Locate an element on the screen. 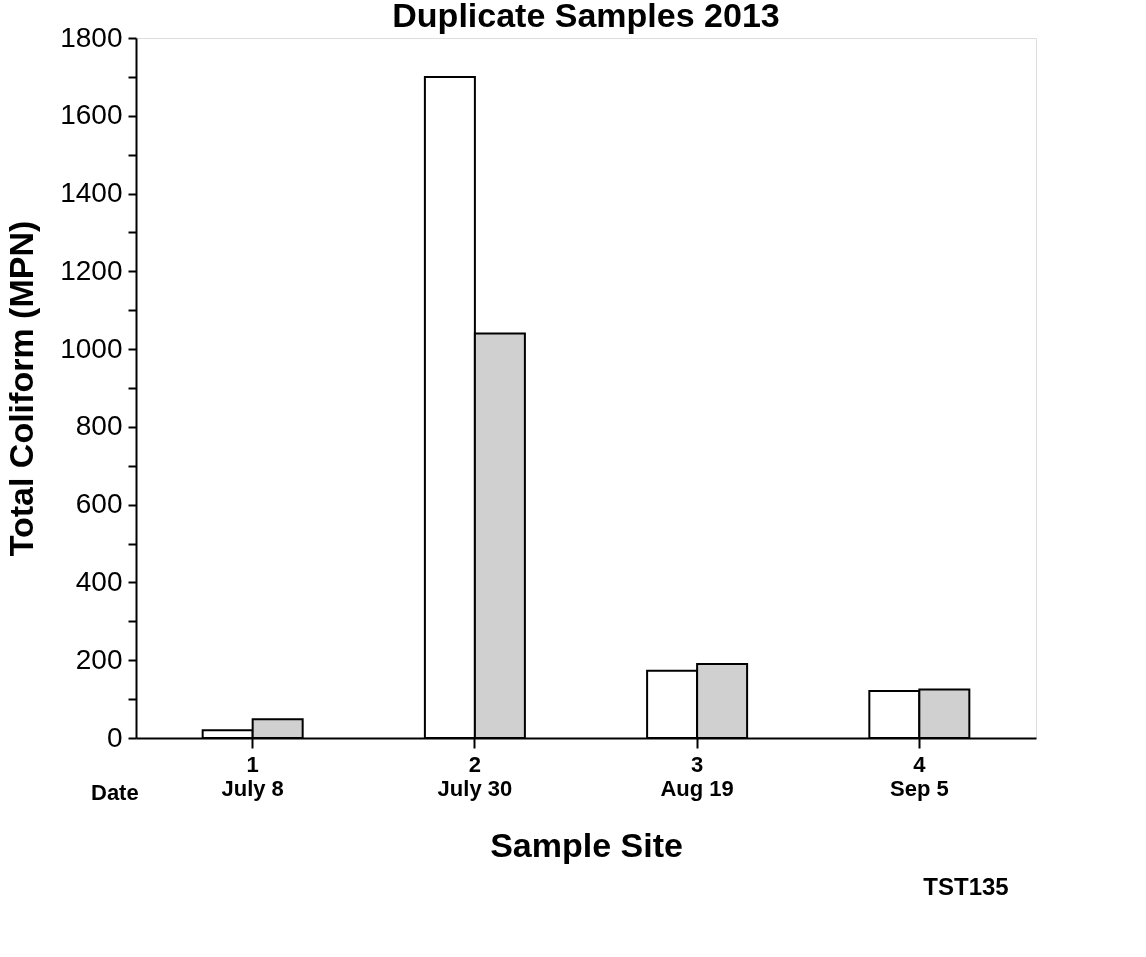  x-tick-label: 3 Aug 19 is located at coordinates (697, 776).